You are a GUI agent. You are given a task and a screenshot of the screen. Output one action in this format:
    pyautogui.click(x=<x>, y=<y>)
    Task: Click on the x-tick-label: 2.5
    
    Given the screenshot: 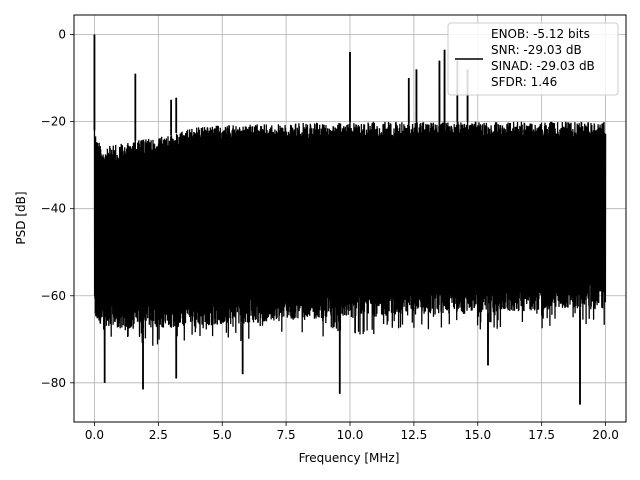 What is the action you would take?
    pyautogui.click(x=158, y=435)
    